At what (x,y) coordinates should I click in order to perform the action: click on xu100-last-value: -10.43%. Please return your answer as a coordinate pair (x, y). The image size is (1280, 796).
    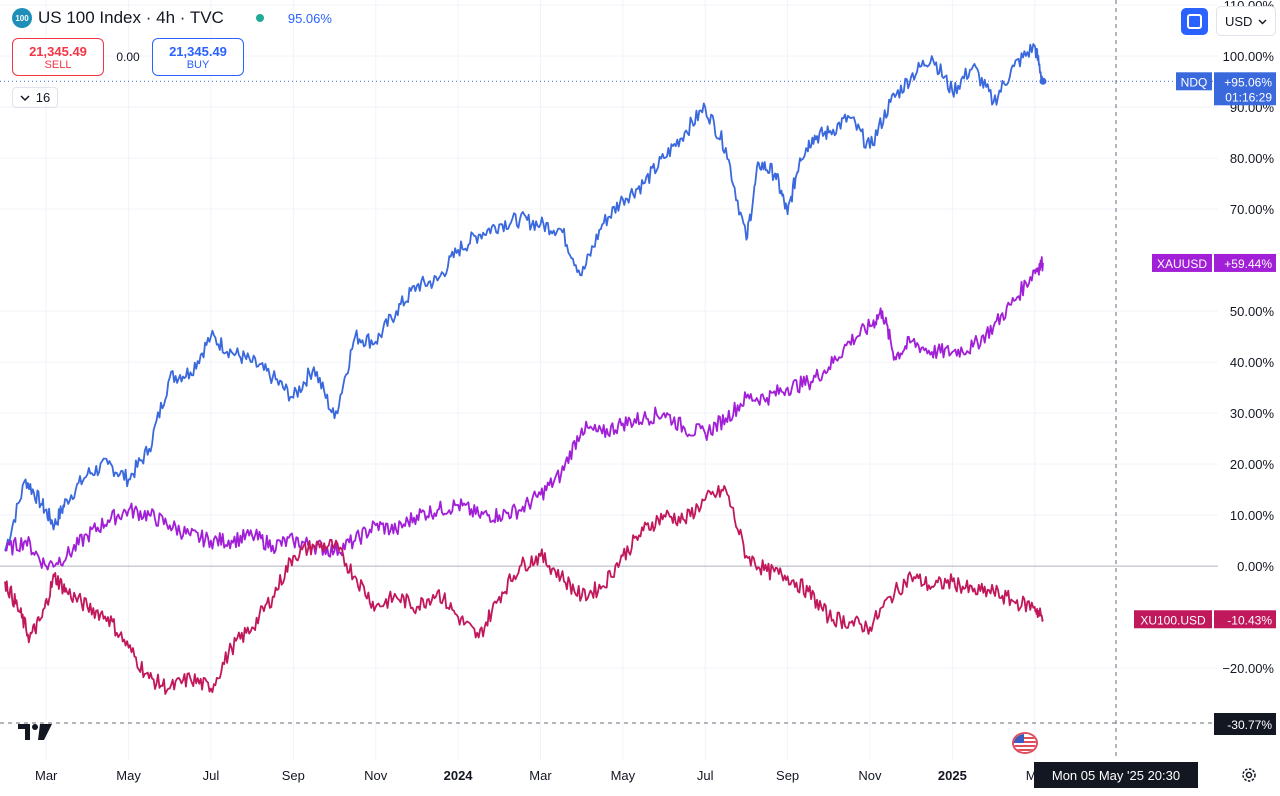
    Looking at the image, I should click on (1249, 620).